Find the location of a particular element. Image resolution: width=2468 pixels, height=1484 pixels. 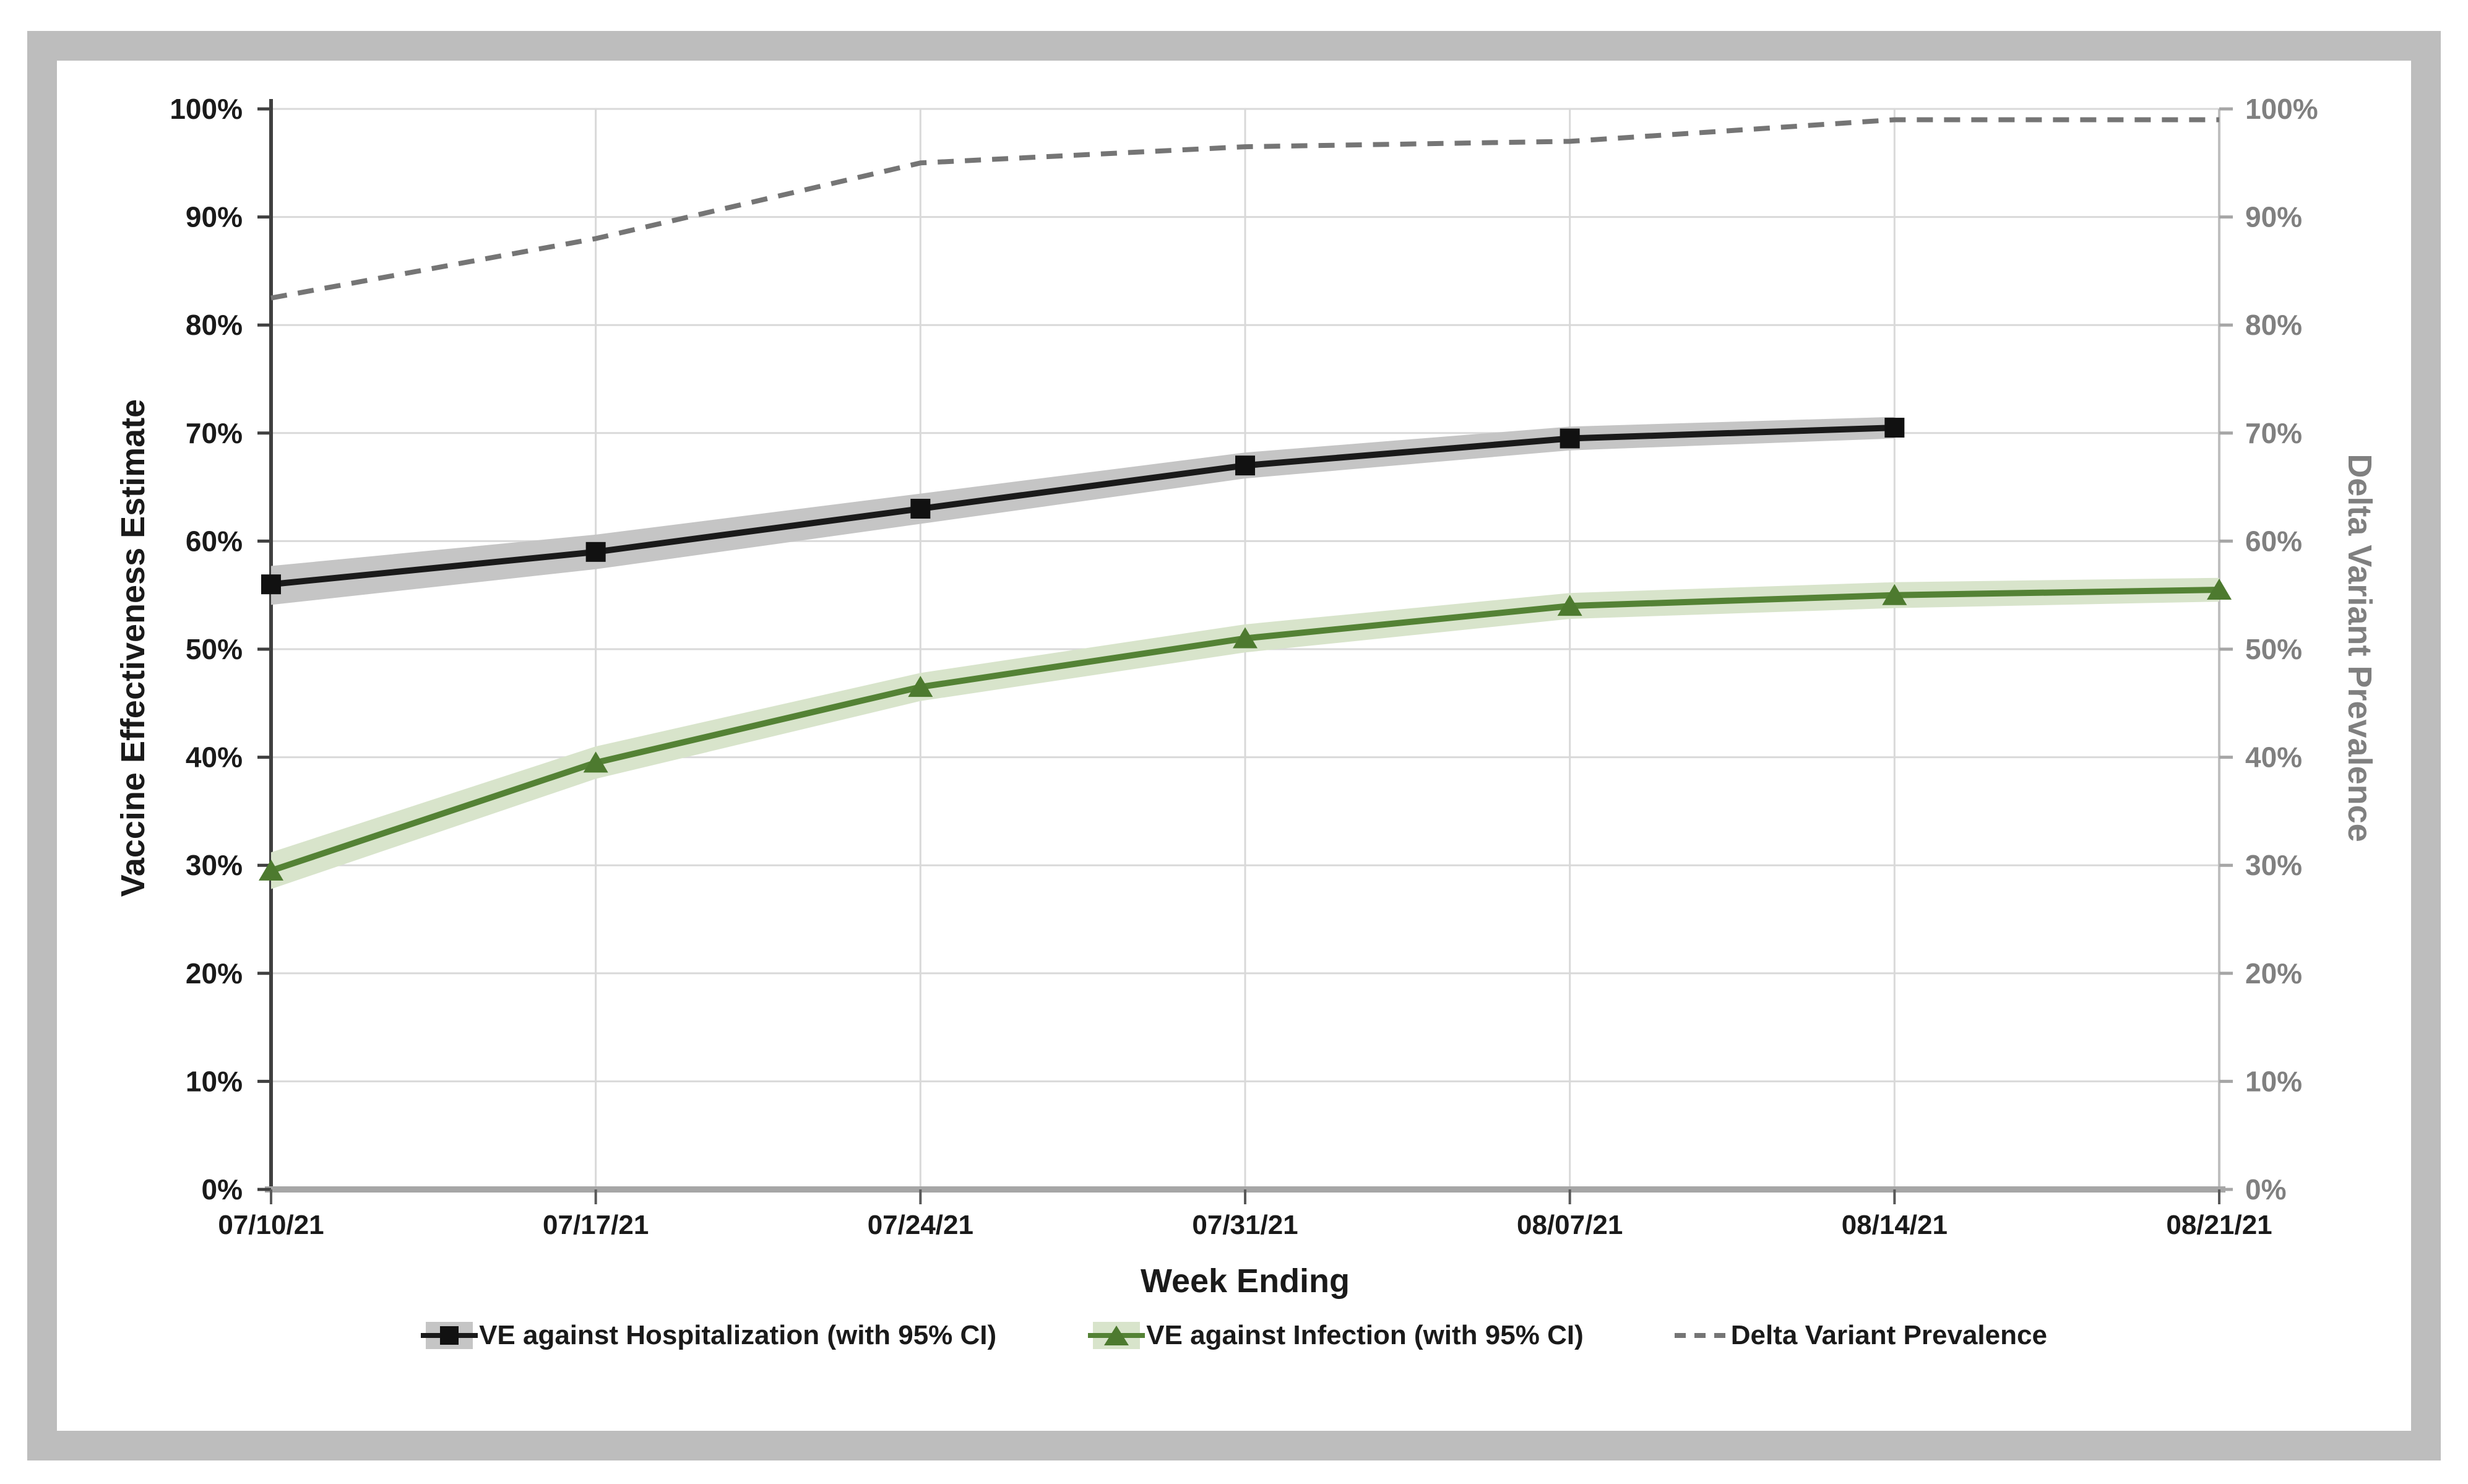

legend-label-infection: VE against Infection (with 95% CI) is located at coordinates (1365, 1334).